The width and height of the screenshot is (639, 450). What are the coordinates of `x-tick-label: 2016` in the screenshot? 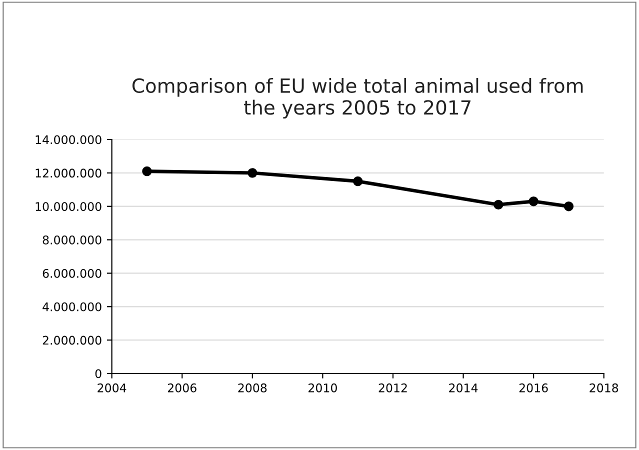 It's located at (533, 387).